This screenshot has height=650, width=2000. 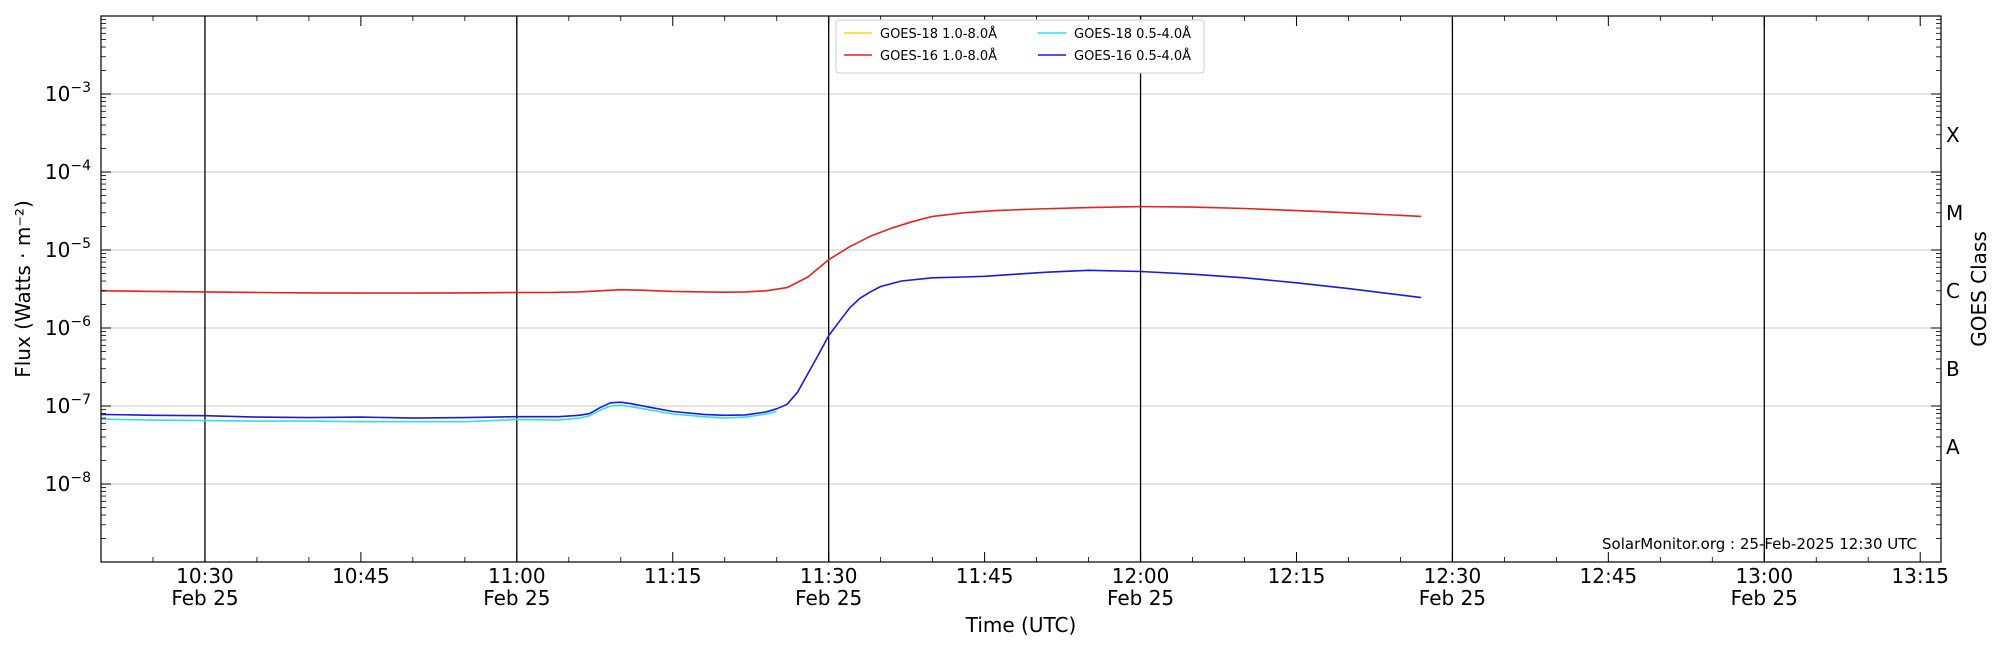 What do you see at coordinates (80, 166) in the screenshot?
I see `y-tick-exponent: −4` at bounding box center [80, 166].